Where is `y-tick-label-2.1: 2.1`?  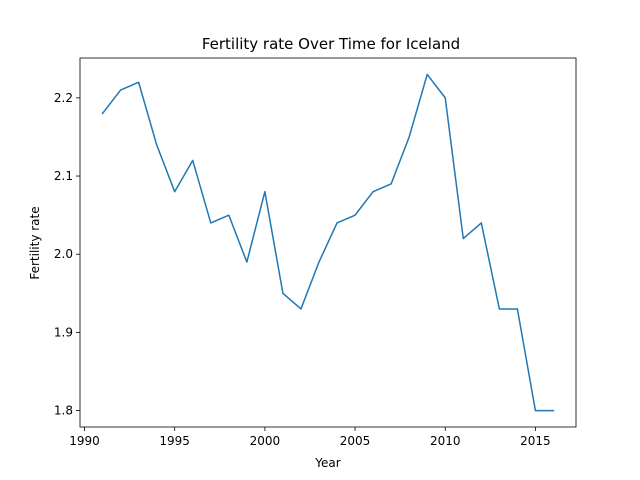 y-tick-label-2.1: 2.1 is located at coordinates (63, 176).